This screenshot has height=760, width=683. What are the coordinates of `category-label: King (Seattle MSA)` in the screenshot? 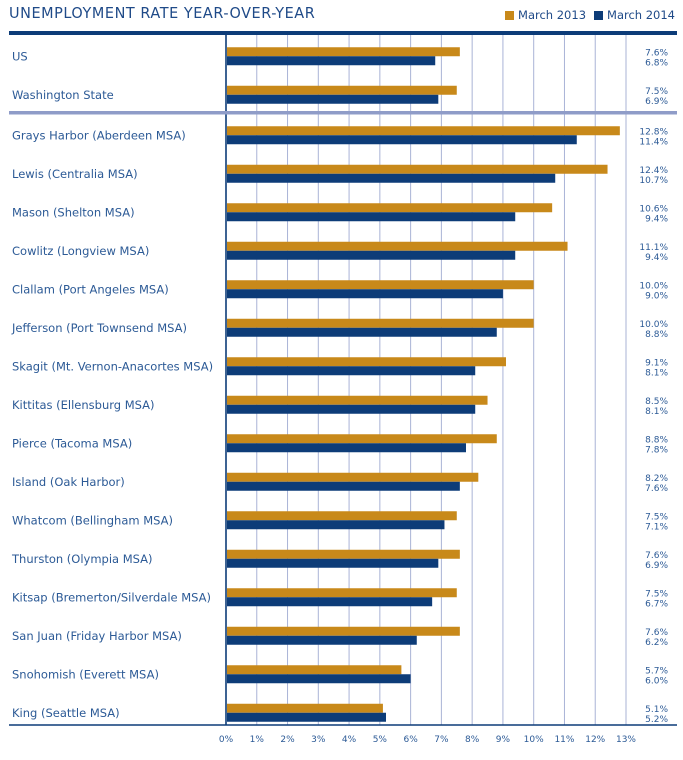 It's located at (66, 713).